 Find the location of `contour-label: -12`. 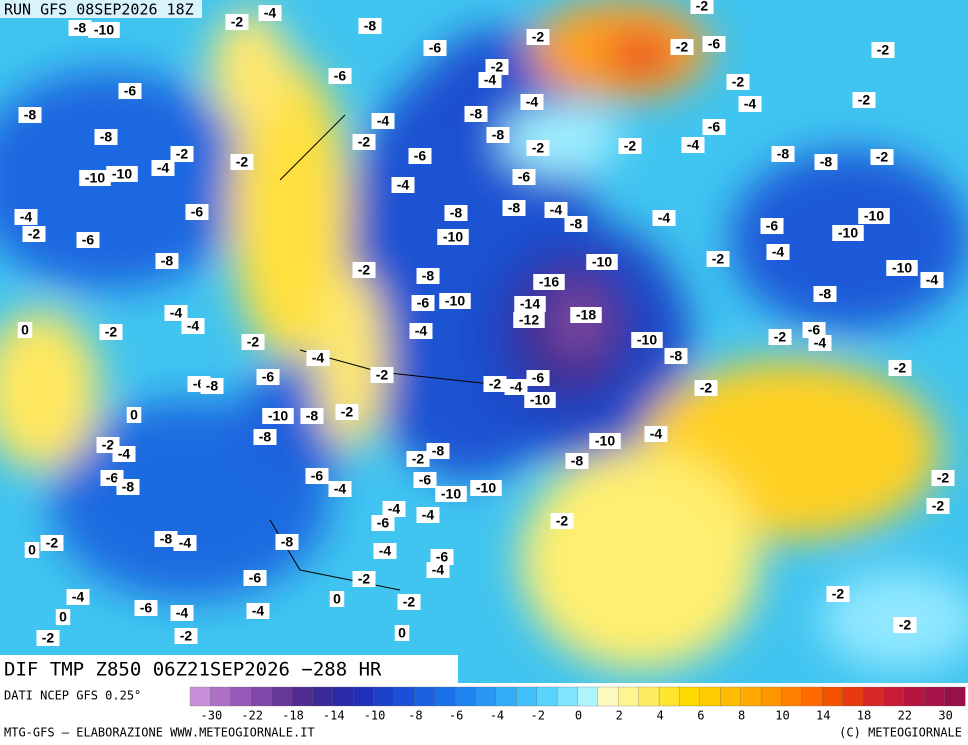

contour-label: -12 is located at coordinates (529, 320).